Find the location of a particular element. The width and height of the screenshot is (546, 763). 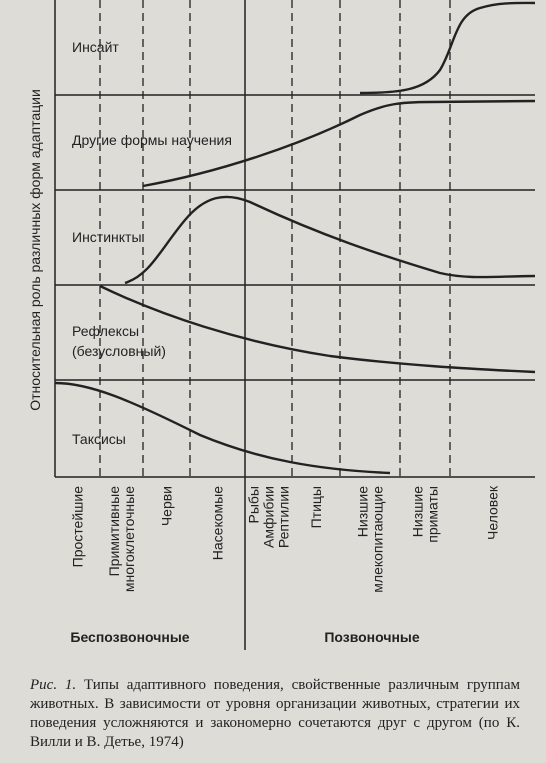

column-label: Примитивные is located at coordinates (114, 531).